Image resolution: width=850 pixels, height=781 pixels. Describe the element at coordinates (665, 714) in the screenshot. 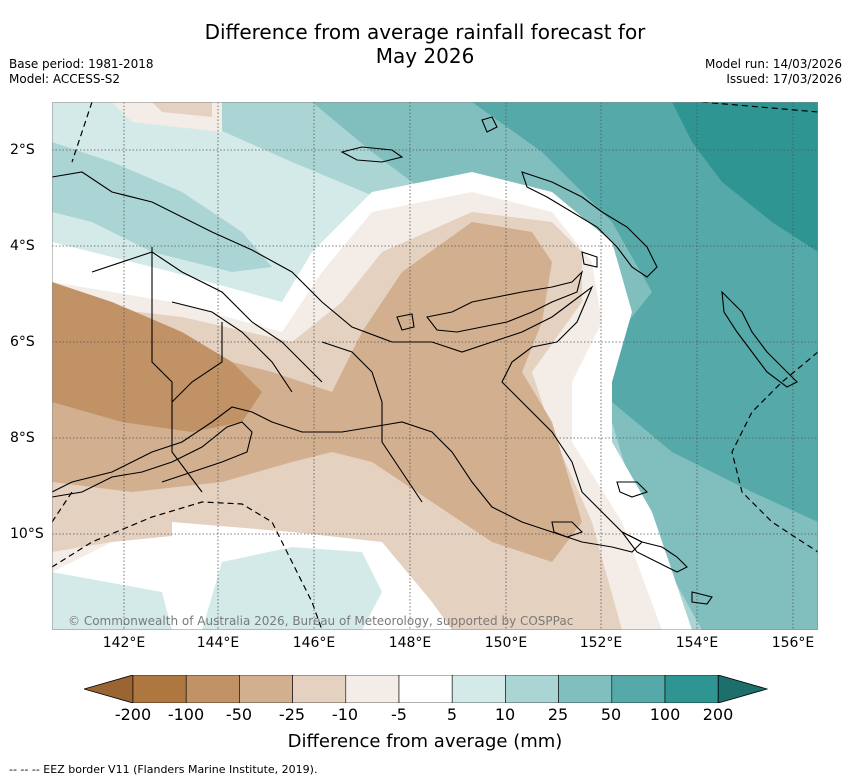

I see `colorbar-label-100: 100` at that location.